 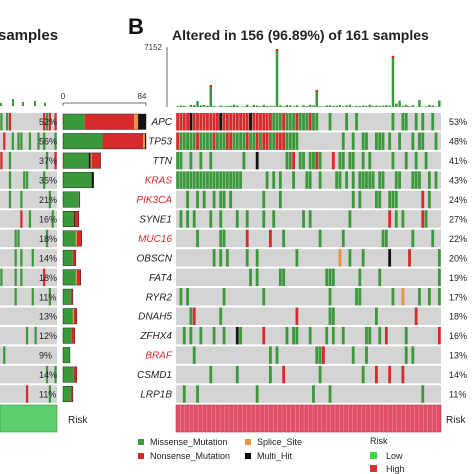 I want to click on panel-b-percent-label: 22%, so click(x=458, y=239).